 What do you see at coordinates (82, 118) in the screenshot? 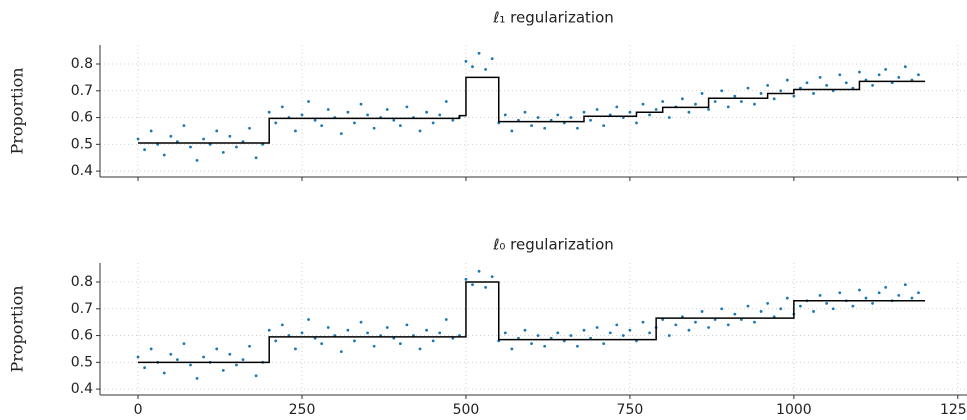
I see `y-tick-label: 0.6` at bounding box center [82, 118].